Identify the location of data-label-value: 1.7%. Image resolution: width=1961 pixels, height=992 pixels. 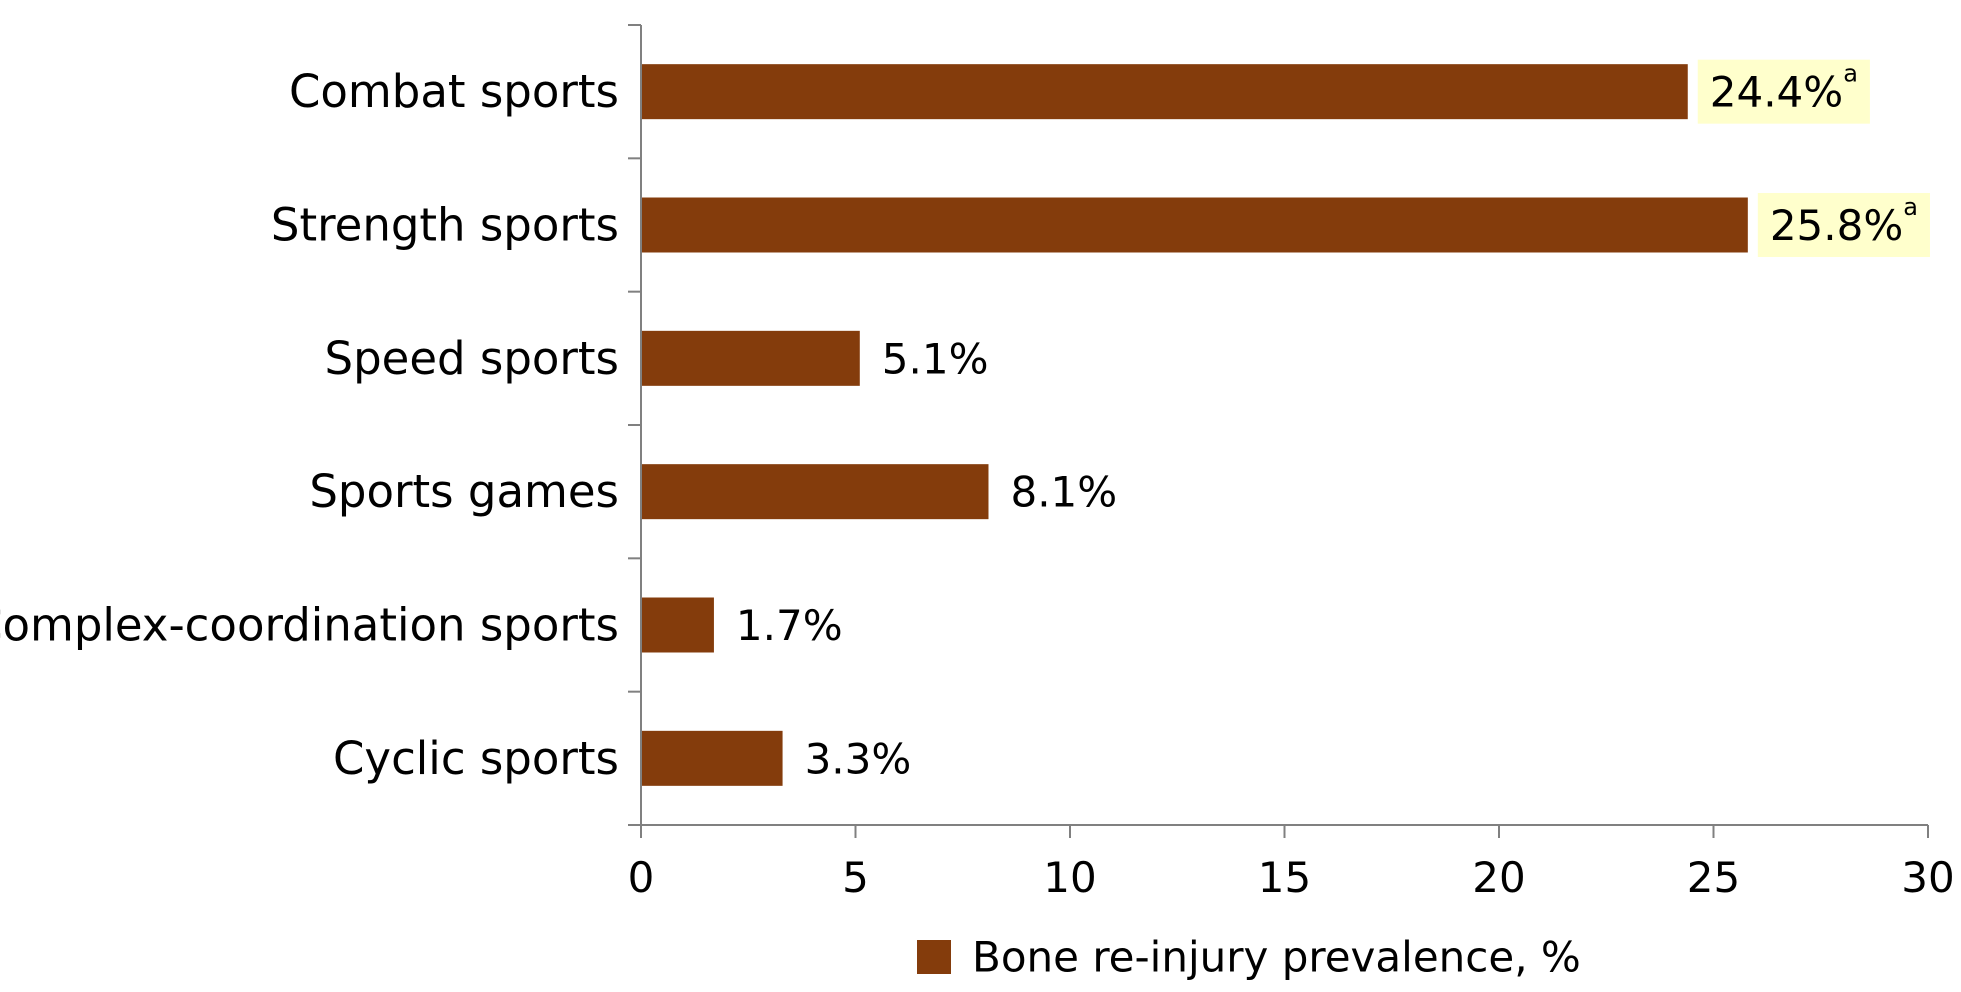
(789, 625).